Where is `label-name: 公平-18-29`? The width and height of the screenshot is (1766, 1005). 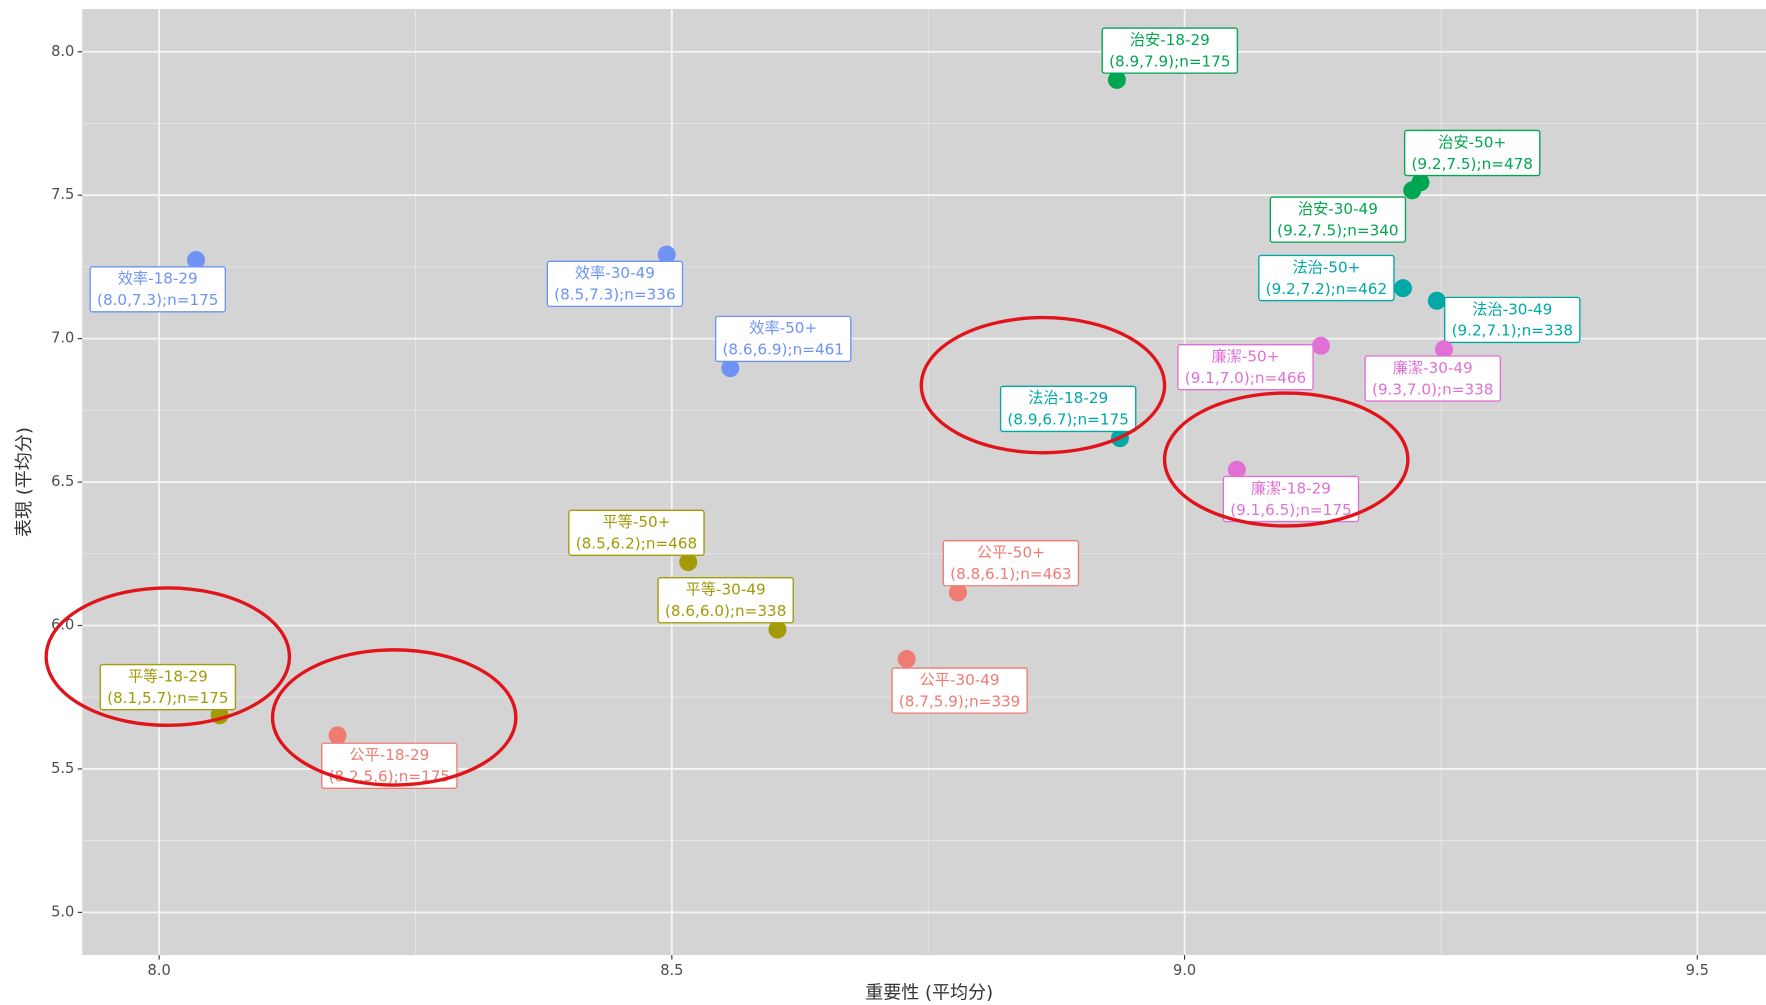 label-name: 公平-18-29 is located at coordinates (389, 755).